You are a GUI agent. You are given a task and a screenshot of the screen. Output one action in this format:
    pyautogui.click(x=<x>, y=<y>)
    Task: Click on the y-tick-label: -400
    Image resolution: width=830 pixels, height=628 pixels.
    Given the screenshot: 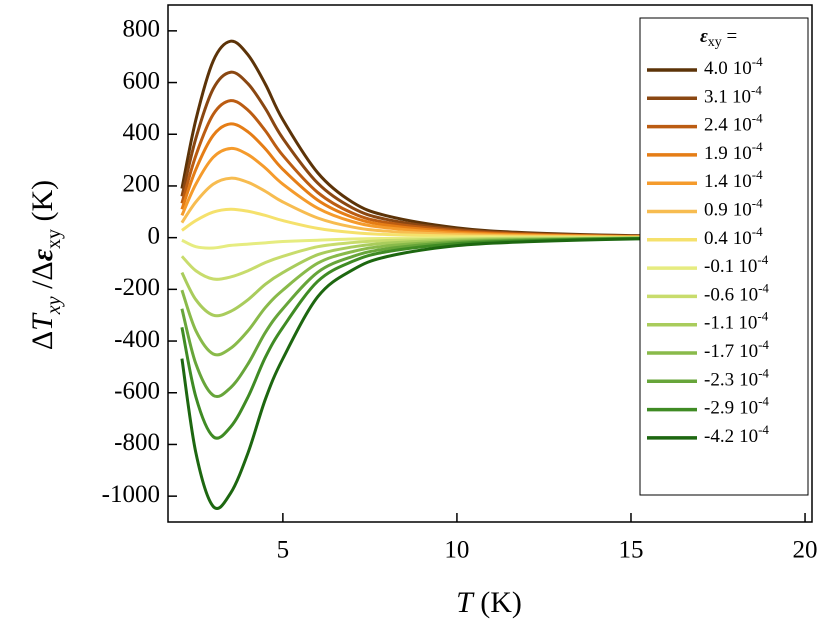 What is the action you would take?
    pyautogui.click(x=137, y=339)
    